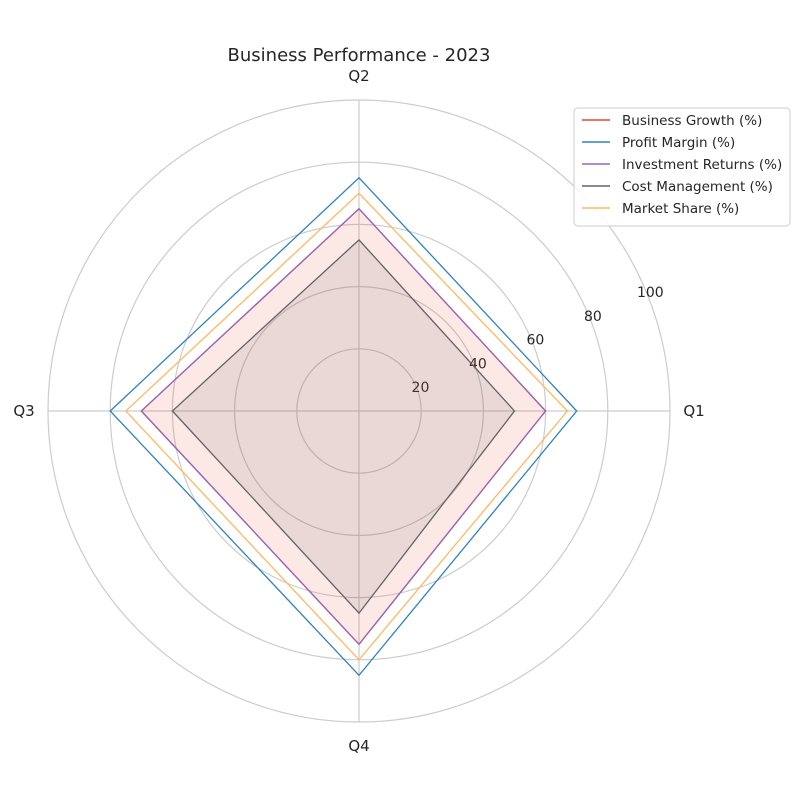  What do you see at coordinates (358, 76) in the screenshot?
I see `category-label: Q2` at bounding box center [358, 76].